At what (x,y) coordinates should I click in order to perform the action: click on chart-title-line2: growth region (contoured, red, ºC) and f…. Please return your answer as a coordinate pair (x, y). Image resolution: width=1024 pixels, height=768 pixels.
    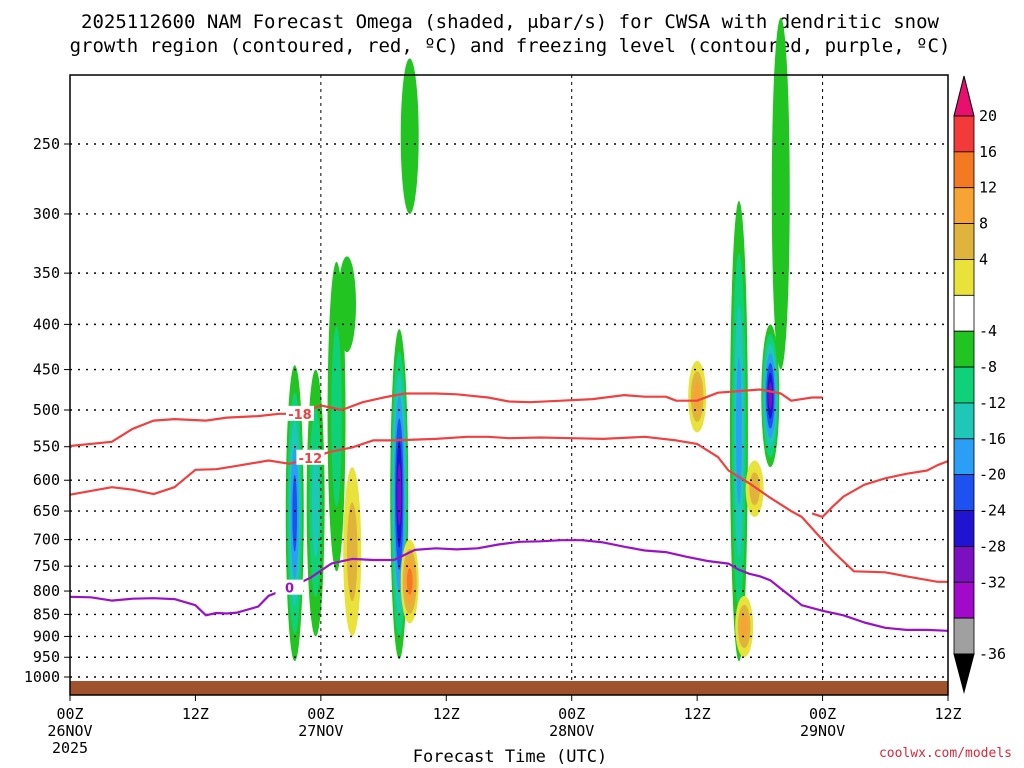
    Looking at the image, I should click on (510, 46).